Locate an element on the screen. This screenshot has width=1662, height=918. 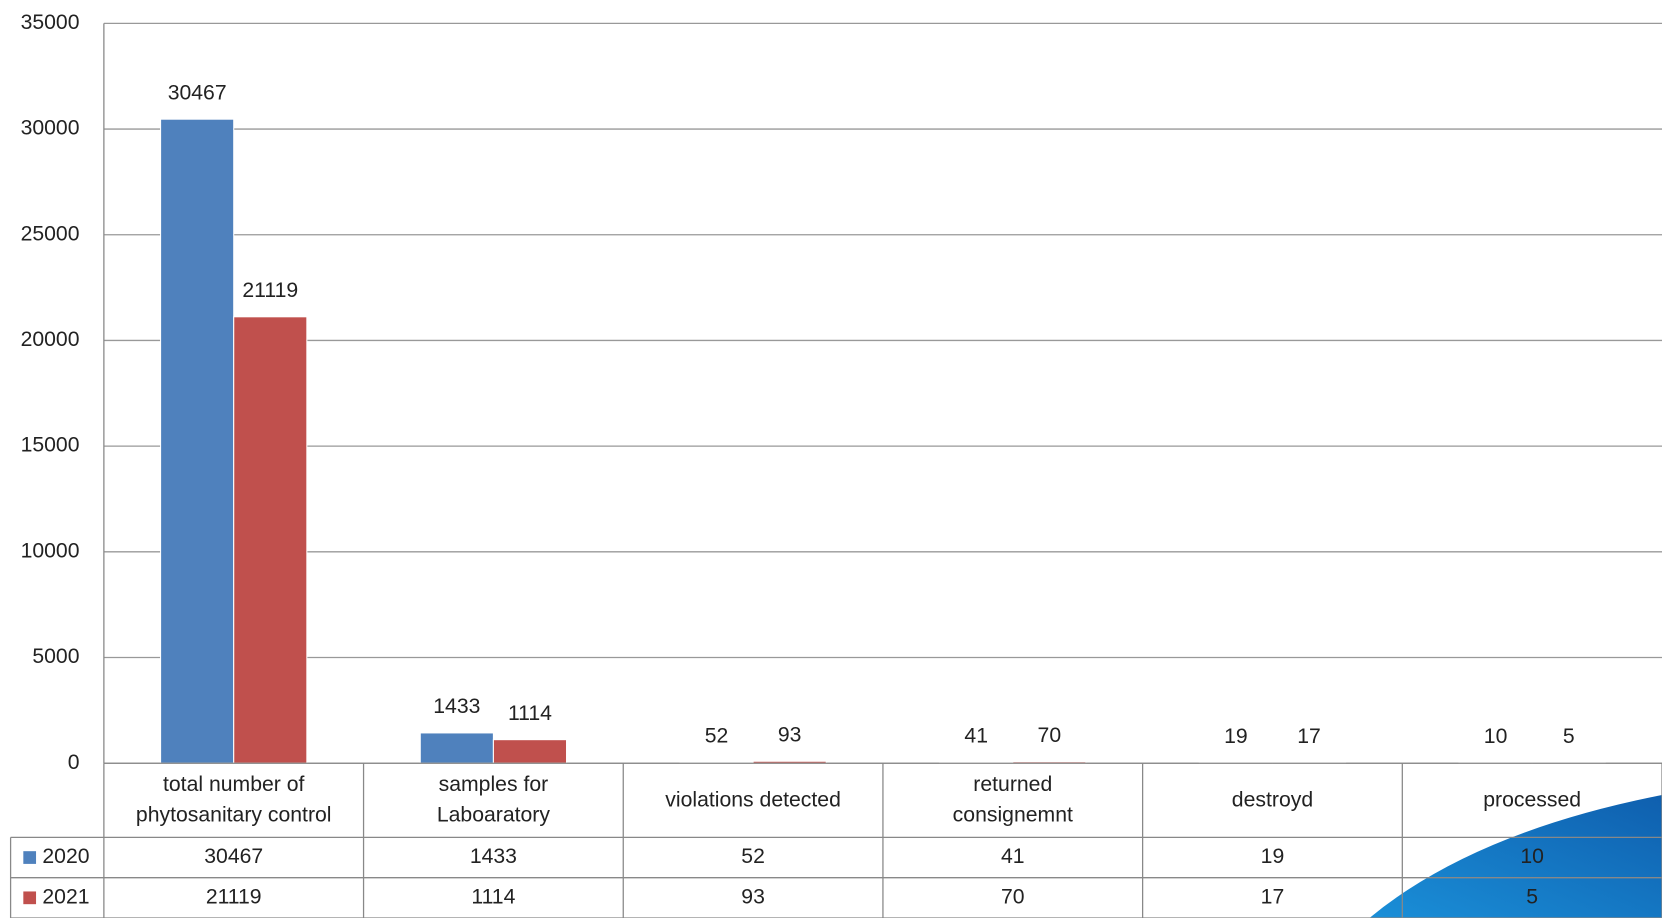
x-tick-label: samples for Laboaratory is located at coordinates (493, 799).